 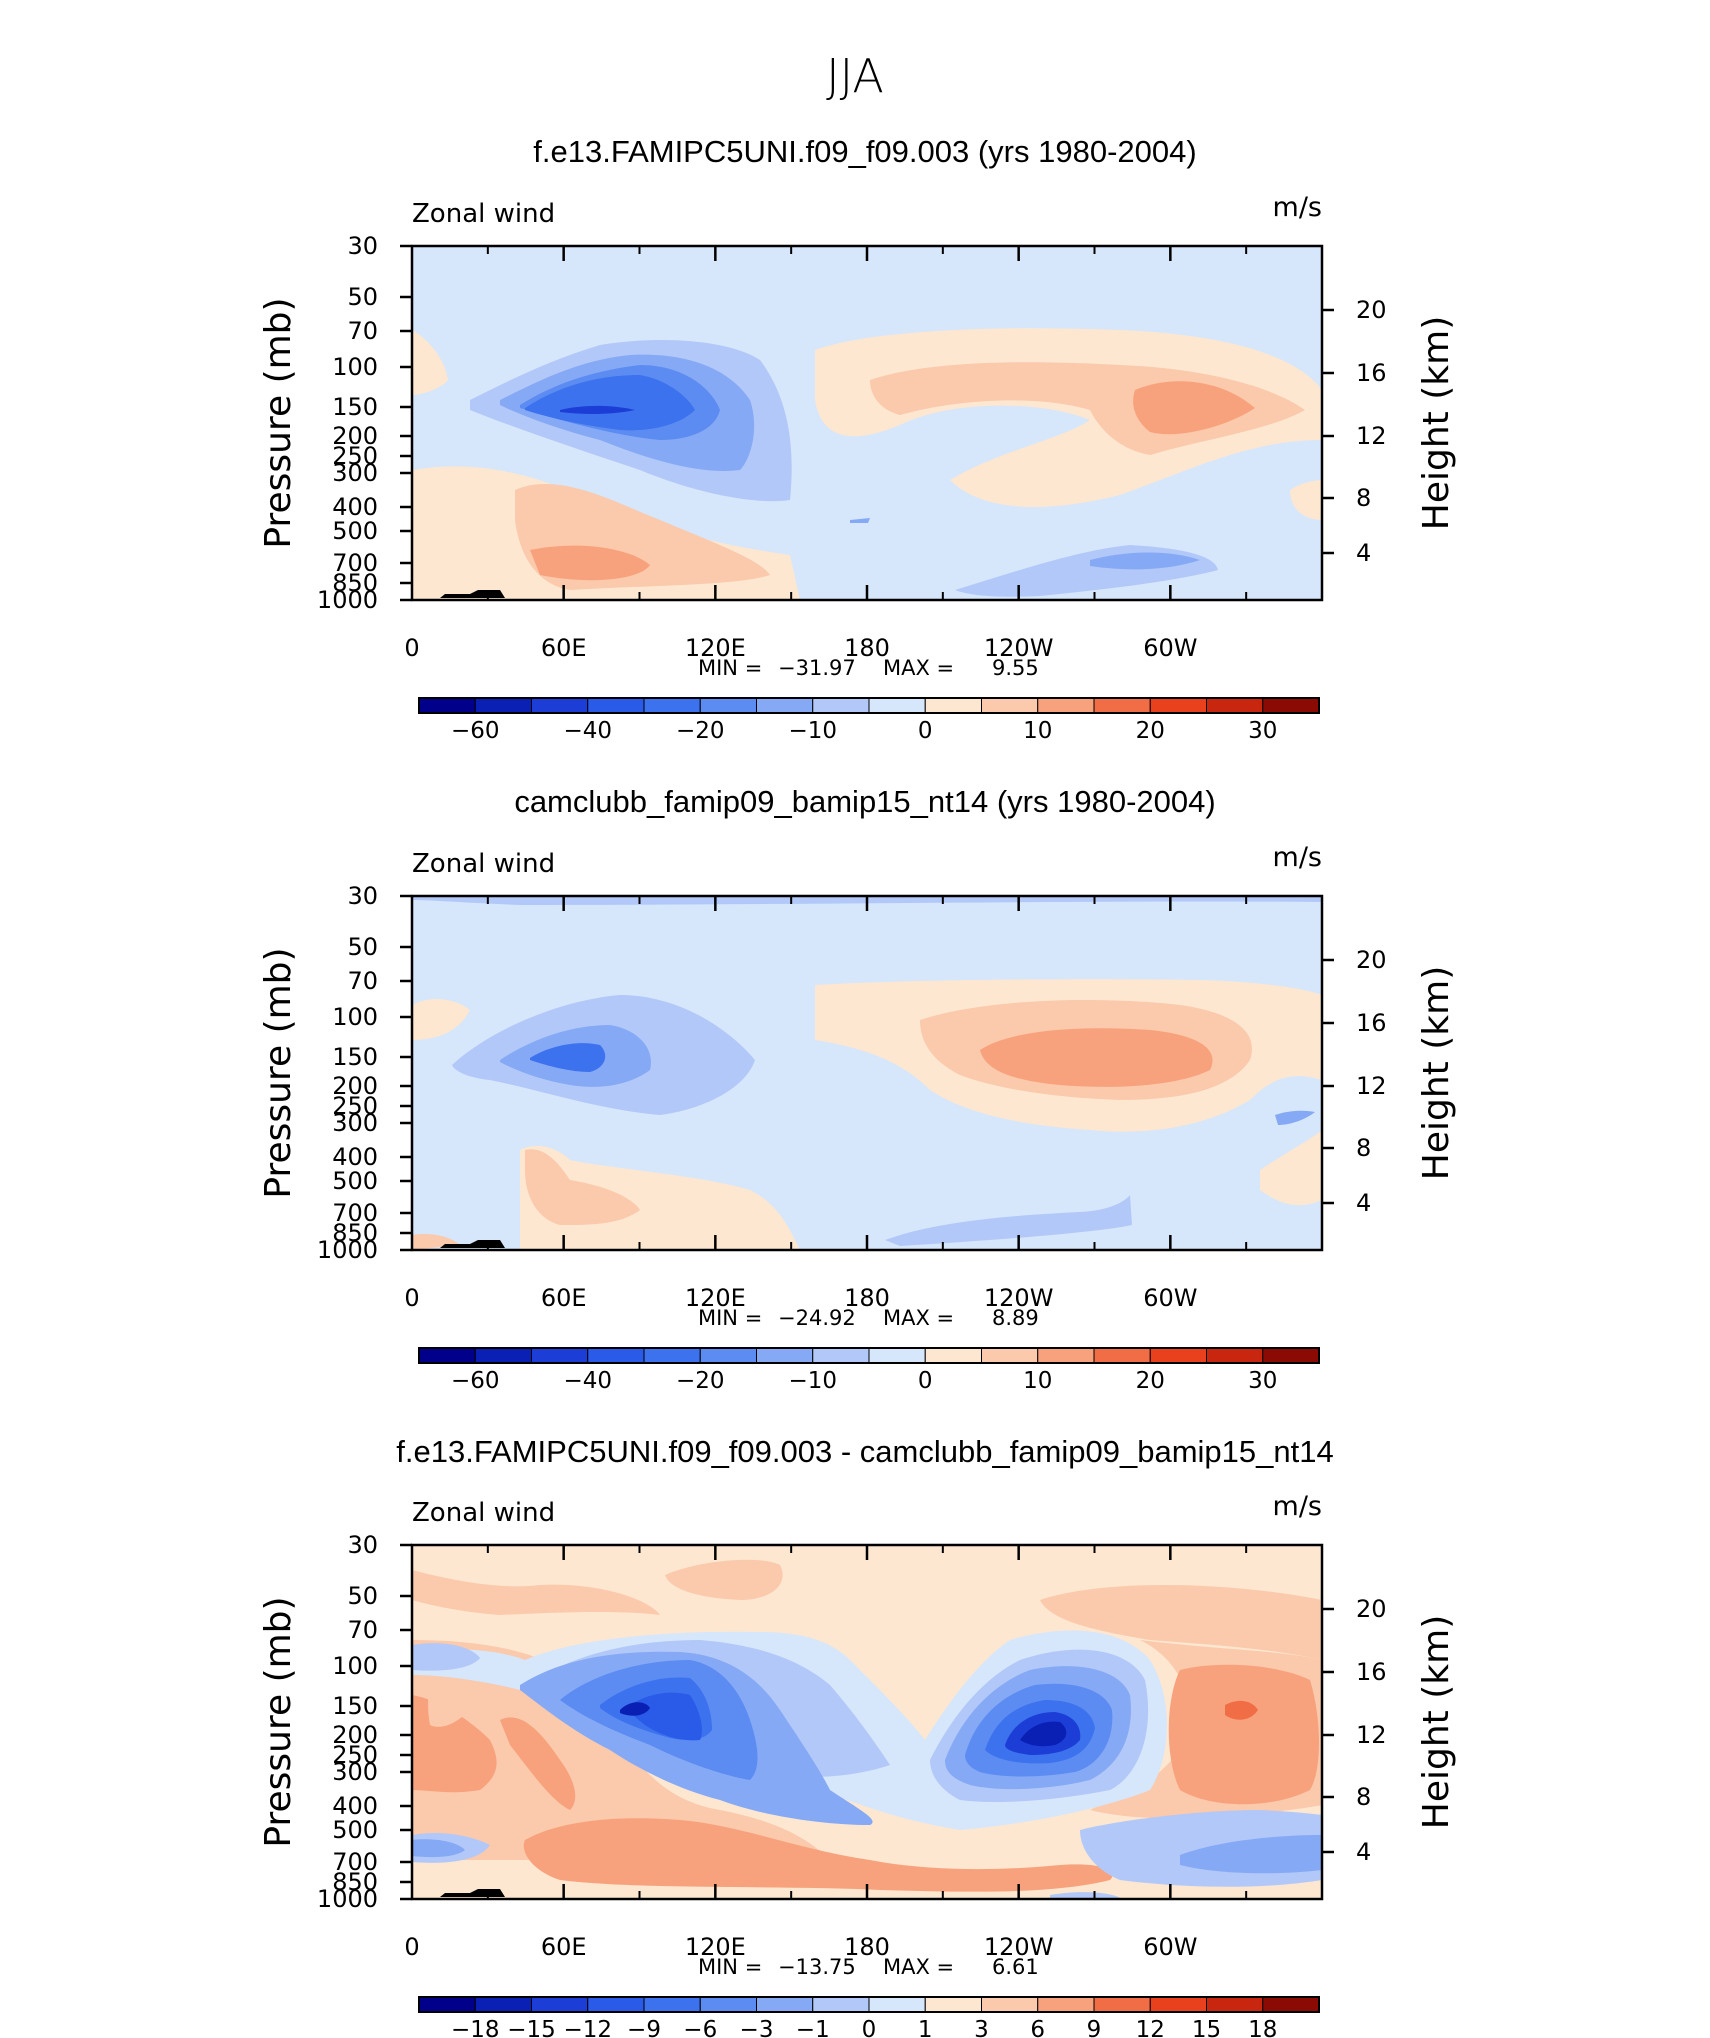 What do you see at coordinates (730, 668) in the screenshot?
I see `panel-0-min-label: MIN =` at bounding box center [730, 668].